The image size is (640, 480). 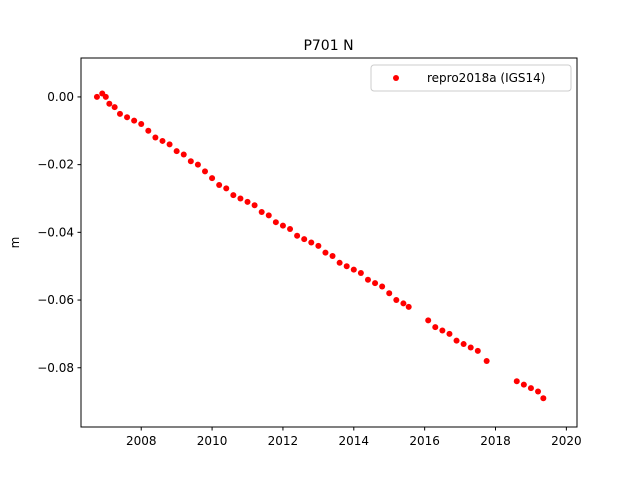 I want to click on legend-box, so click(x=471, y=78).